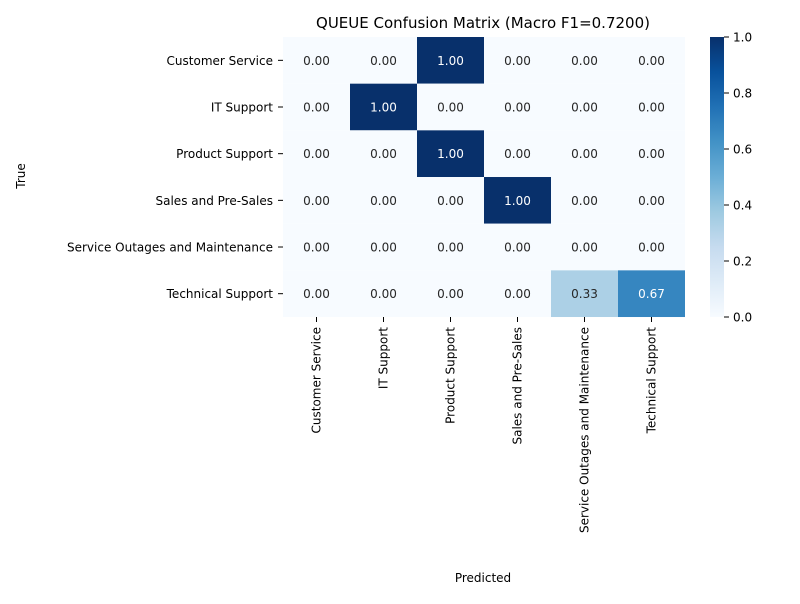 The width and height of the screenshot is (800, 604). Describe the element at coordinates (742, 94) in the screenshot. I see `colorbar-tick-label-4: 0.8` at that location.